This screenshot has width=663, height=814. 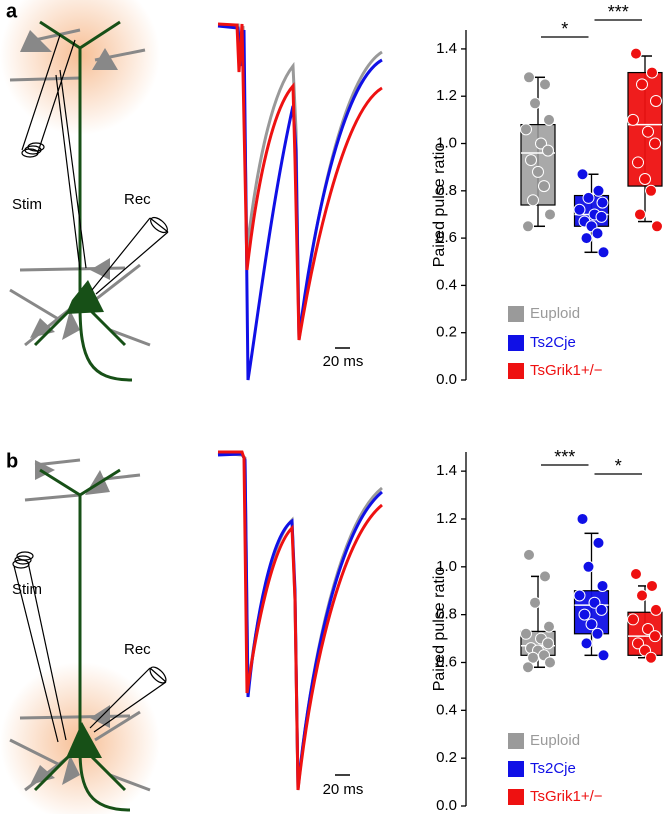 What do you see at coordinates (446, 332) in the screenshot?
I see `y-tick-label: 0.2` at bounding box center [446, 332].